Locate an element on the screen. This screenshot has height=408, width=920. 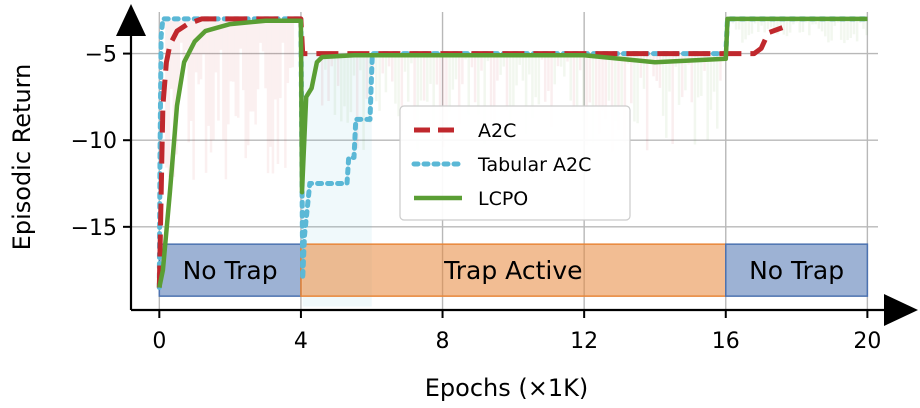
region-label-0: No Trap is located at coordinates (230, 270).